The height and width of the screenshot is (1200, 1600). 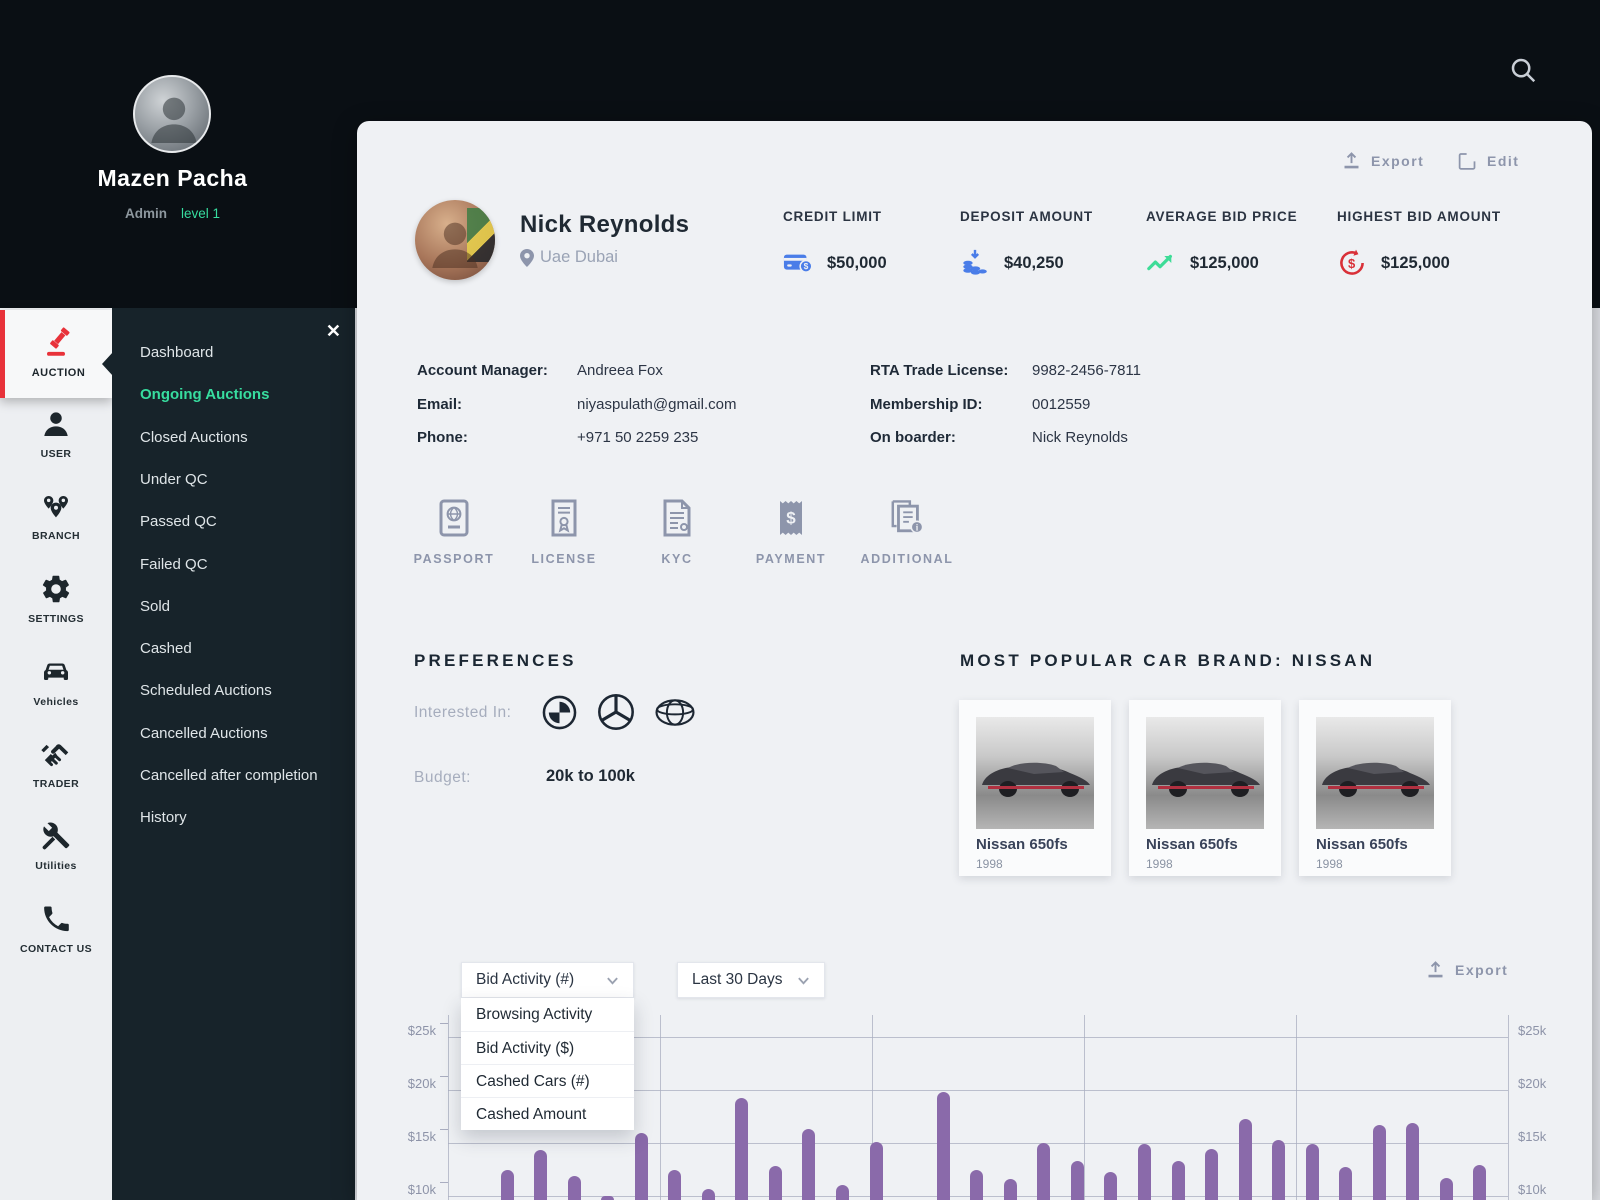 What do you see at coordinates (547, 1113) in the screenshot?
I see `dropdown-option-cashed-amount: Cashed Amount` at bounding box center [547, 1113].